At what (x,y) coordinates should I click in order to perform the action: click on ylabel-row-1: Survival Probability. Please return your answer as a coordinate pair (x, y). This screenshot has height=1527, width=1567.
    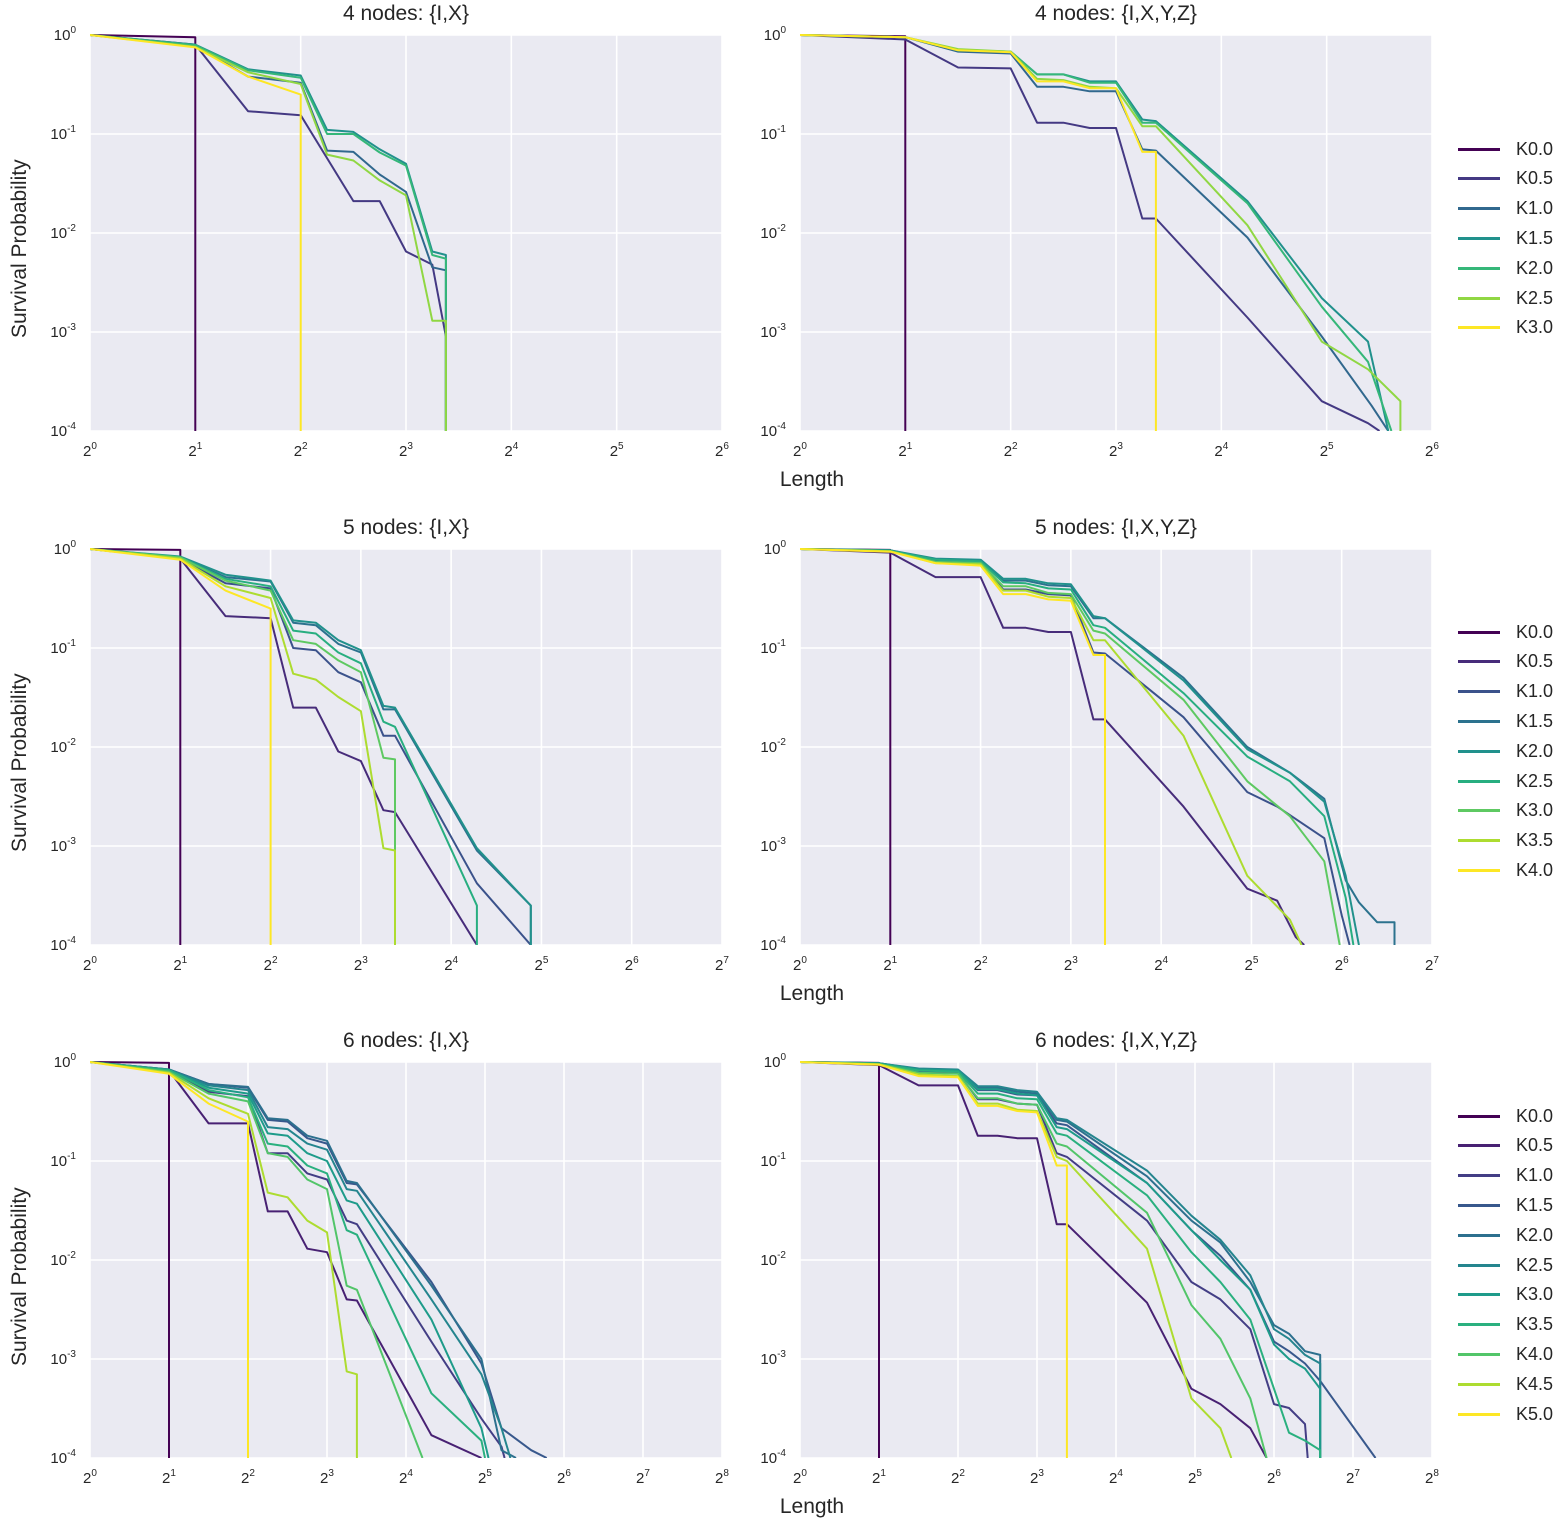
    Looking at the image, I should click on (19, 248).